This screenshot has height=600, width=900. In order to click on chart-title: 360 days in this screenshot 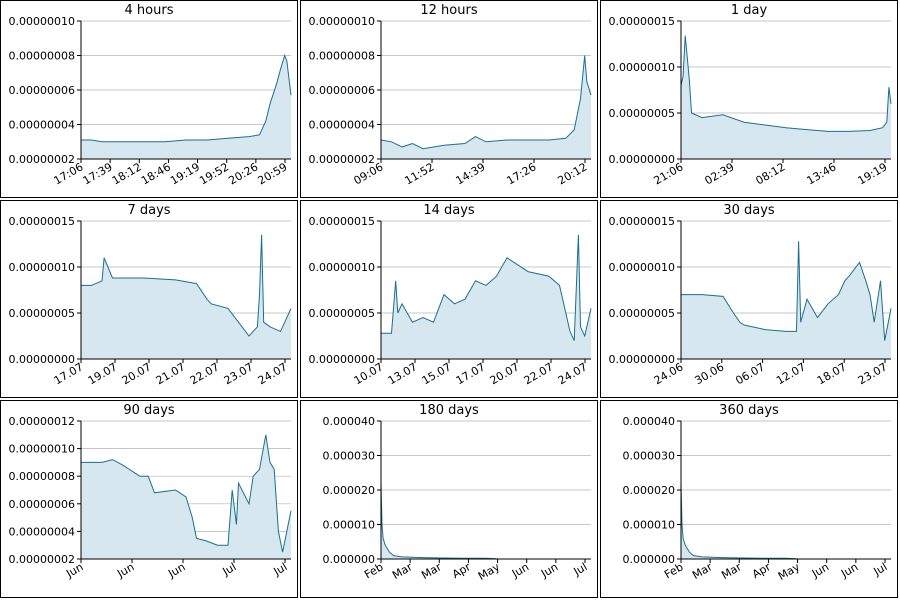, I will do `click(749, 410)`.